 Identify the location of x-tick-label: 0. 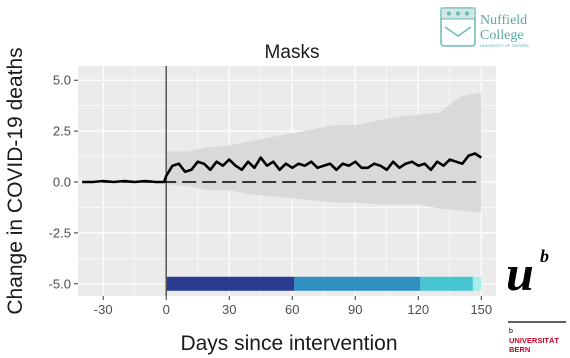
(166, 309).